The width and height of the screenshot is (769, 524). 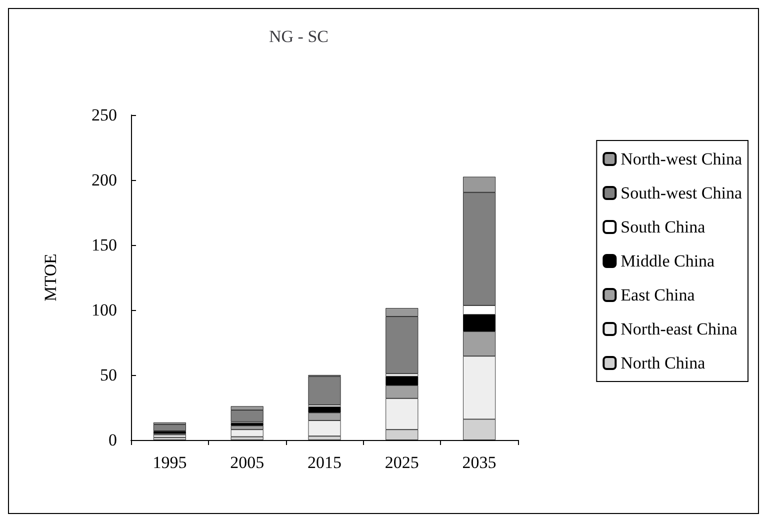 What do you see at coordinates (663, 227) in the screenshot?
I see `legend-label: South China` at bounding box center [663, 227].